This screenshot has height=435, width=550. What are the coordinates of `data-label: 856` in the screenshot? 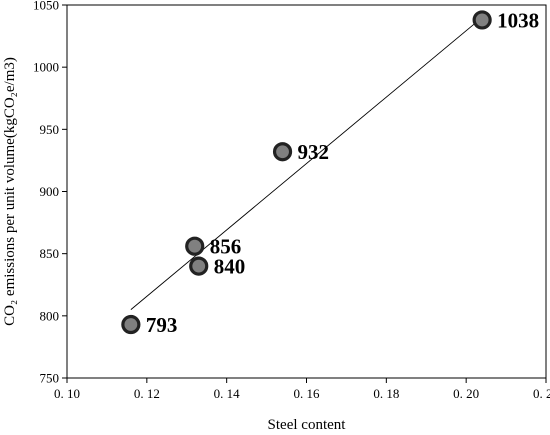 It's located at (226, 247).